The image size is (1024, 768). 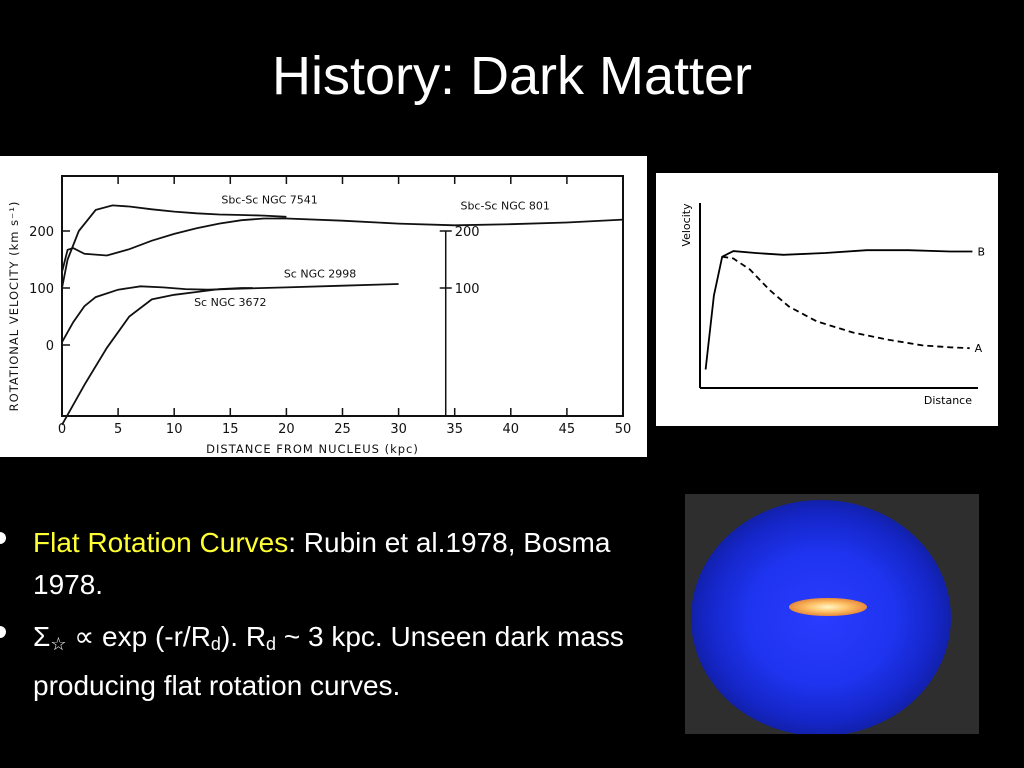 What do you see at coordinates (821, 617) in the screenshot?
I see `halo-glow` at bounding box center [821, 617].